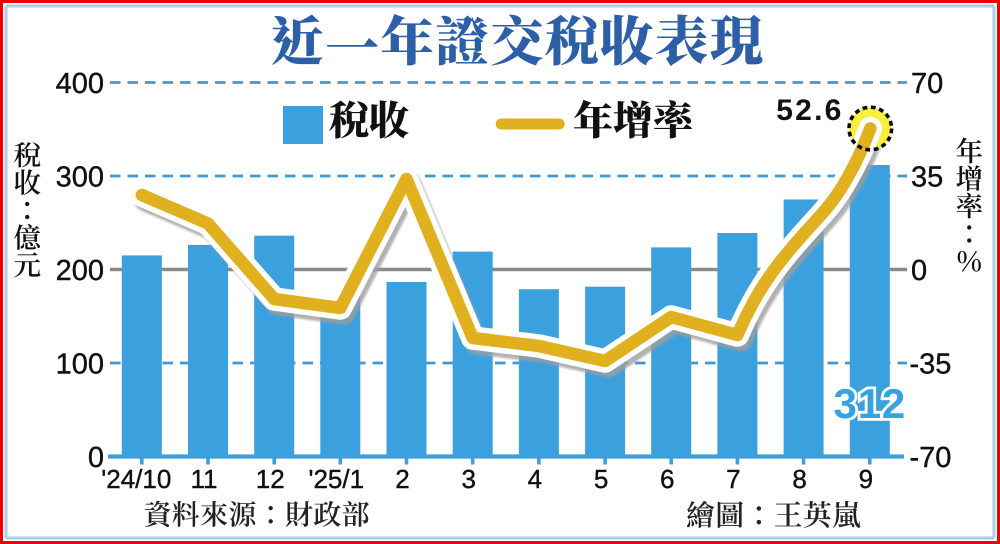 The image size is (1000, 544). Describe the element at coordinates (402, 479) in the screenshot. I see `svg-text: 2` at that location.